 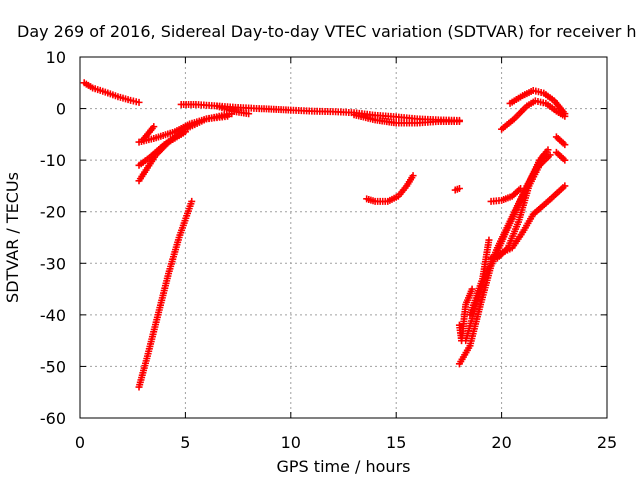 I want to click on y-tick-label: -30, so click(x=53, y=263).